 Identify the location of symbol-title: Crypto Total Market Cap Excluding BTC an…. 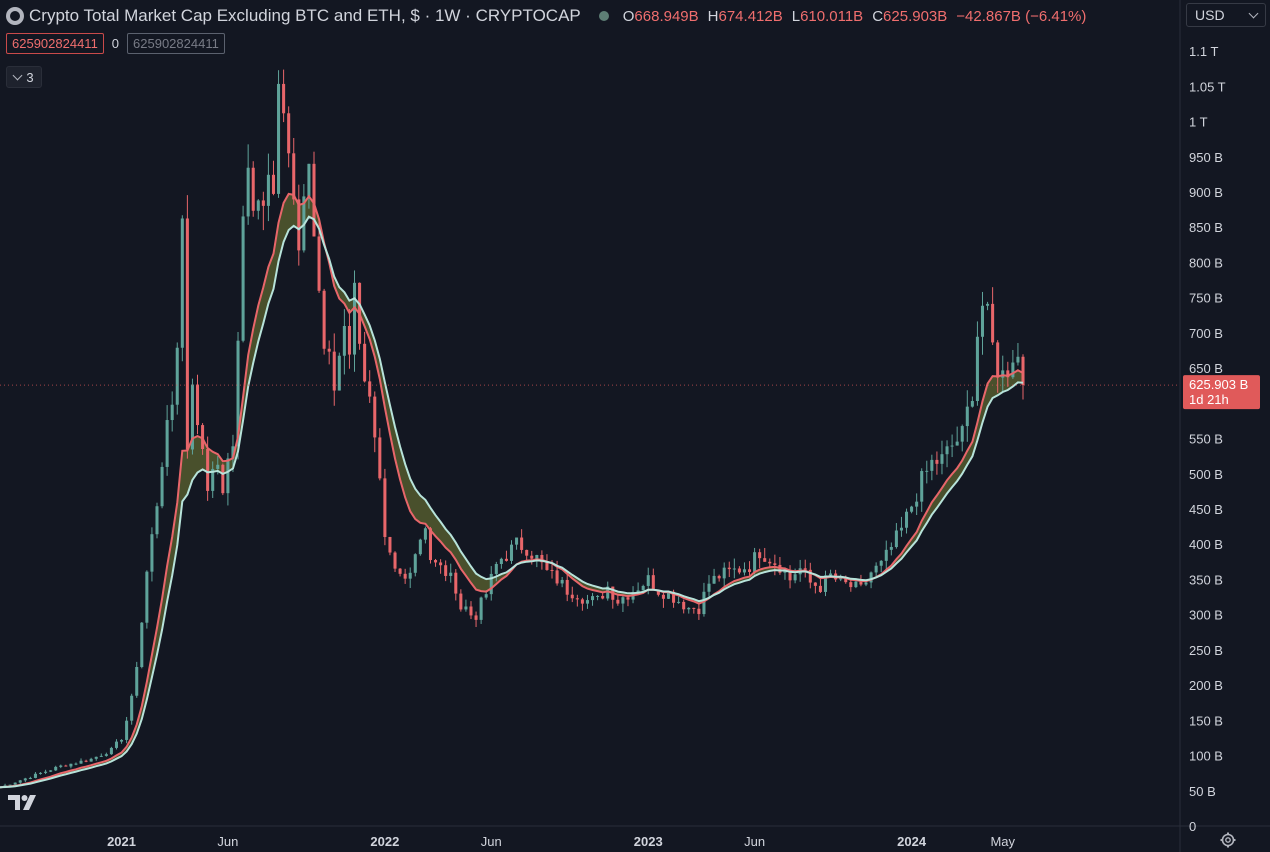
(305, 15).